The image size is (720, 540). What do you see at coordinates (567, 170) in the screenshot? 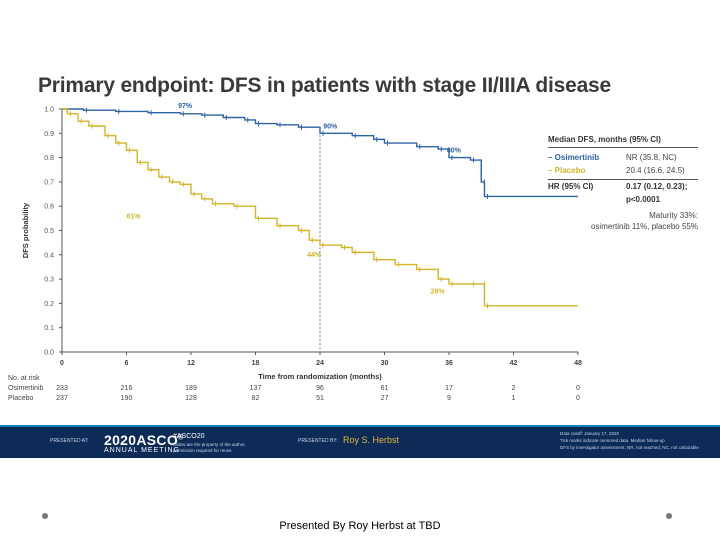
I see `legend-placebo-label: – Placebo` at bounding box center [567, 170].